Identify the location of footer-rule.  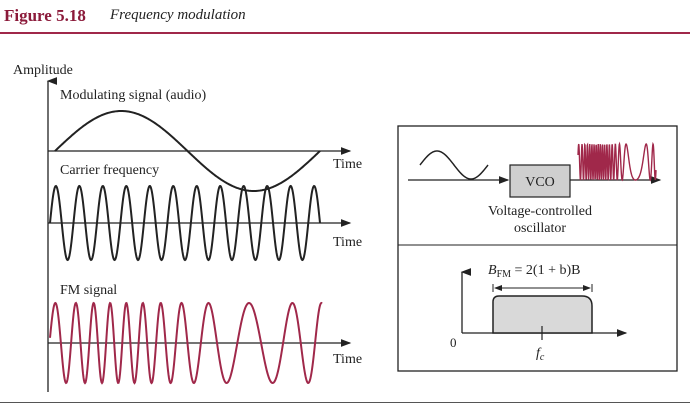
(345, 402).